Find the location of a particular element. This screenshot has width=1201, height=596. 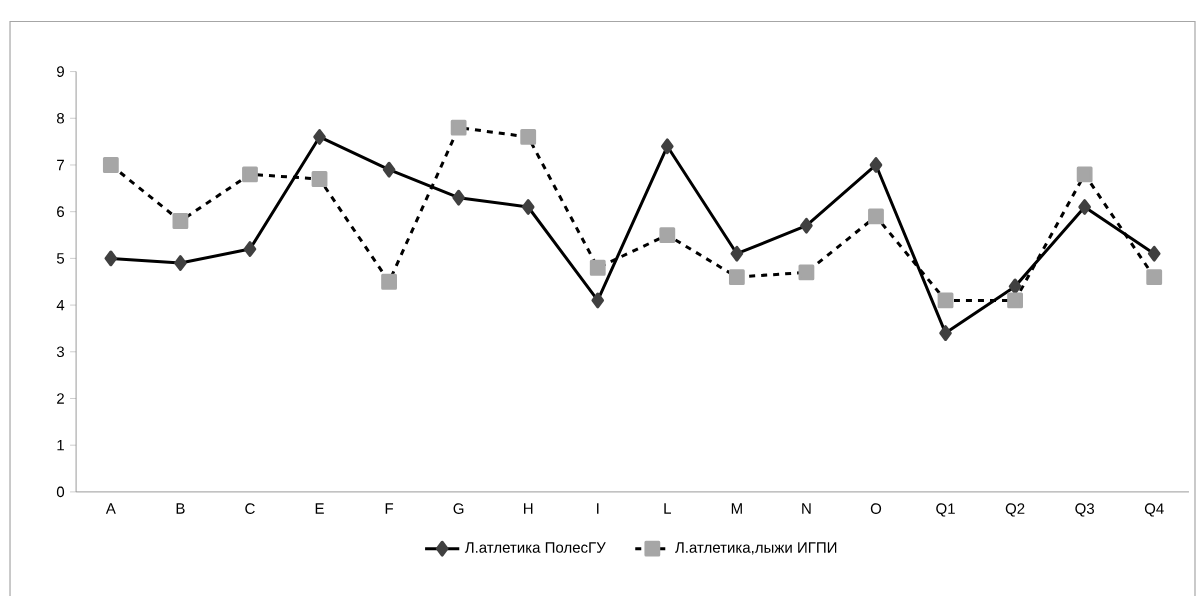

x-tick-label: H is located at coordinates (528, 508).